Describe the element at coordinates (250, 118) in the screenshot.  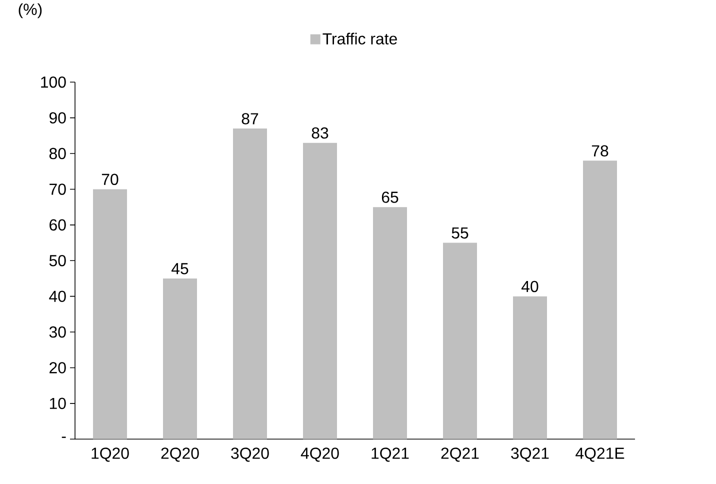
I see `data-label: 87` at that location.